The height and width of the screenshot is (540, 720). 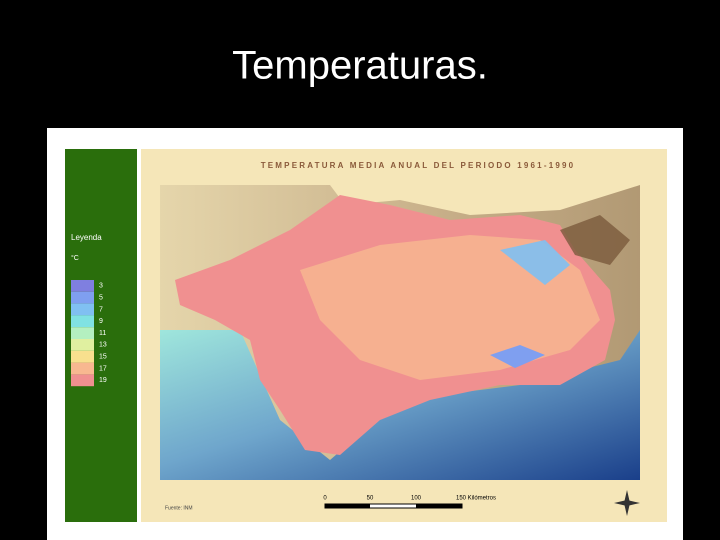 What do you see at coordinates (101, 309) in the screenshot?
I see `legend-label: 7` at bounding box center [101, 309].